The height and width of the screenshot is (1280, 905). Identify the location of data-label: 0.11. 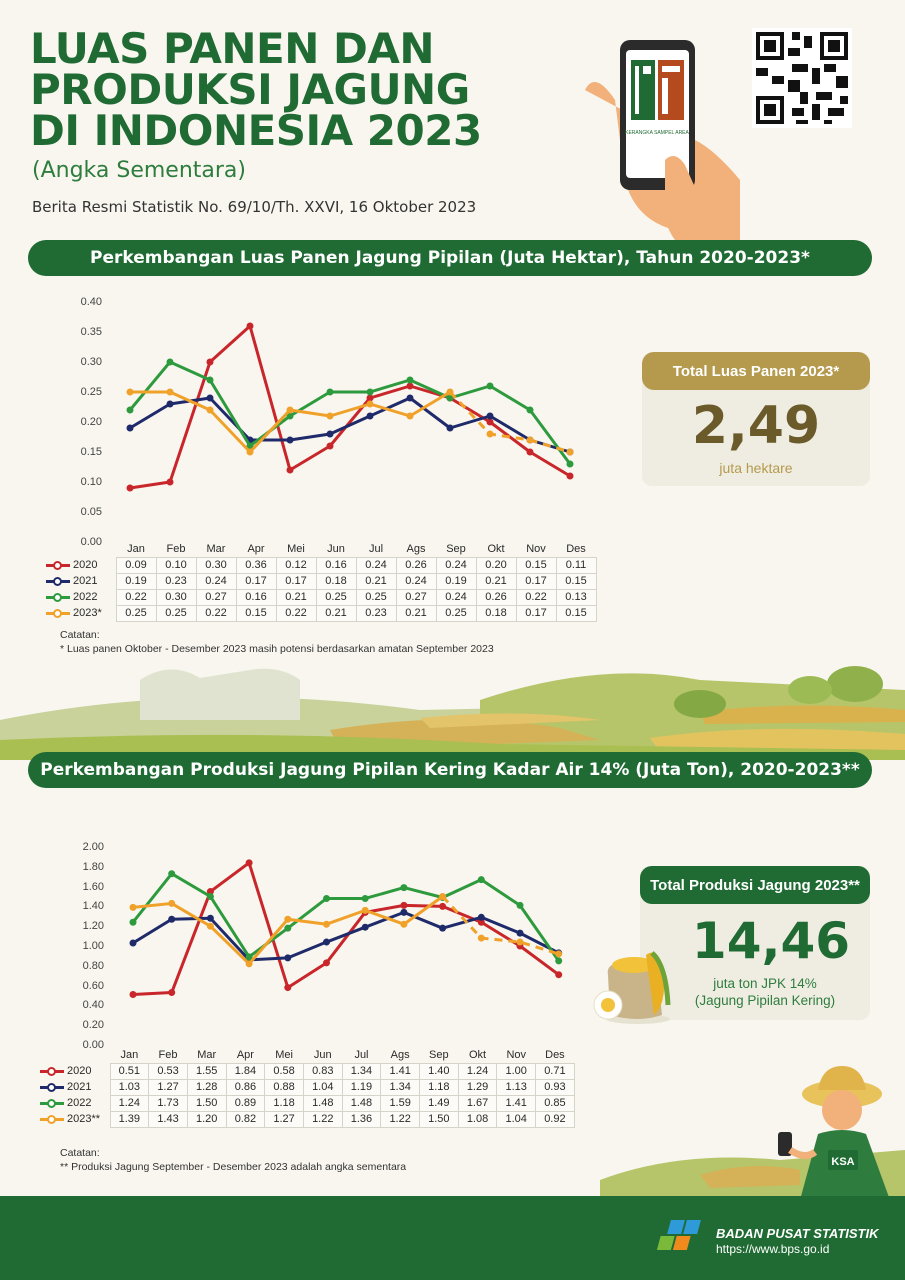
(576, 565).